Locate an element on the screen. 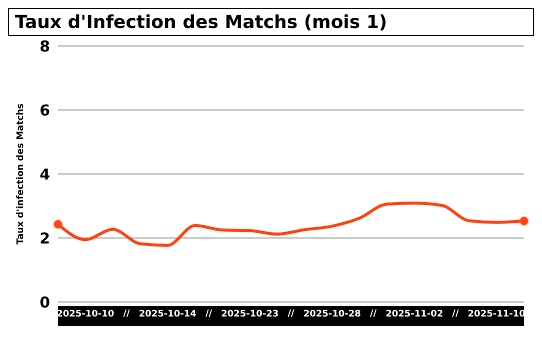  x-tick-label: 2025-11-02 is located at coordinates (415, 314).